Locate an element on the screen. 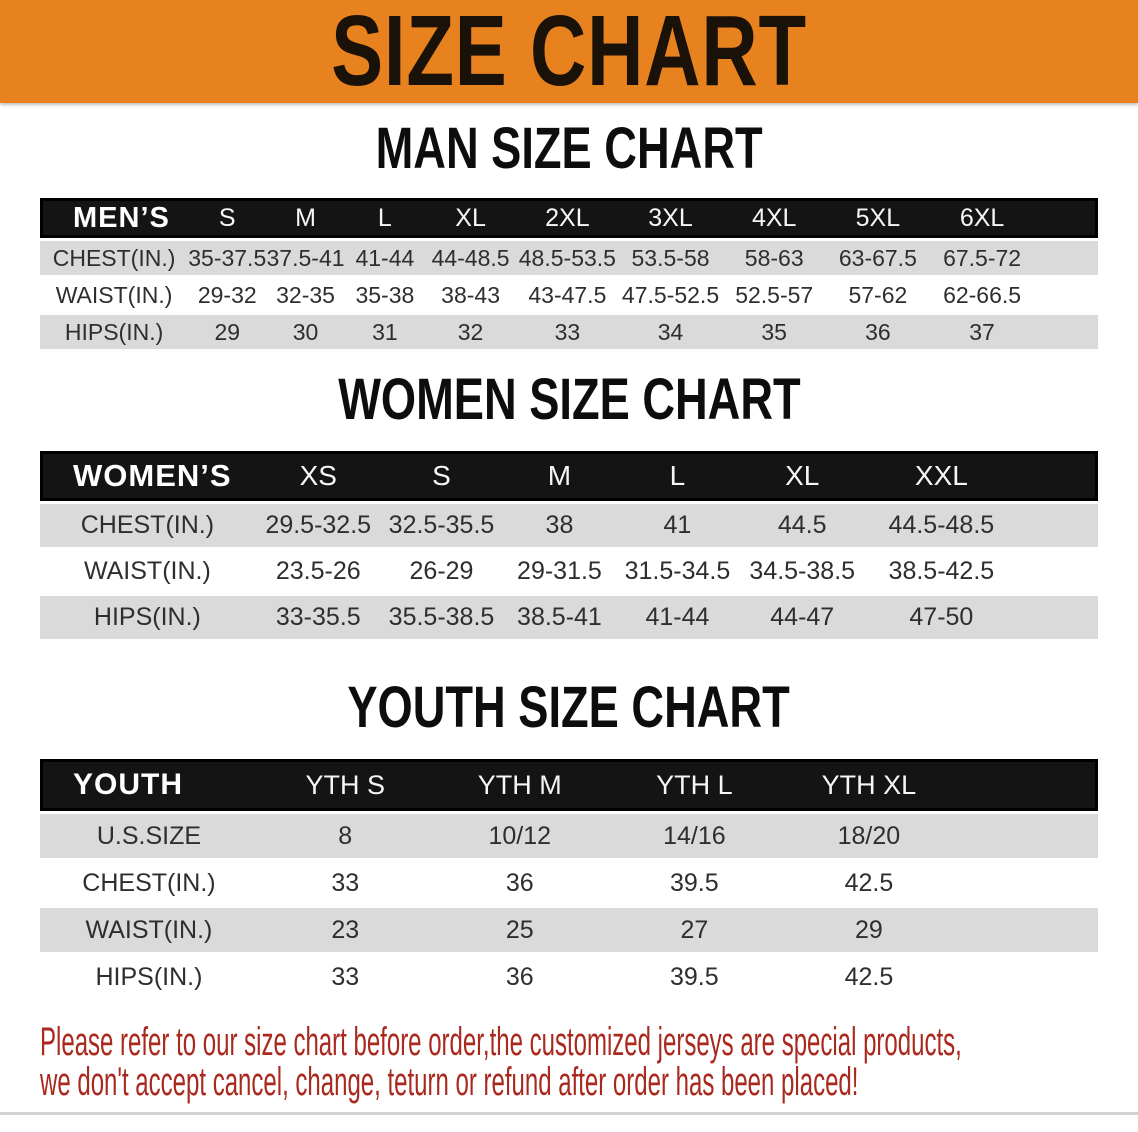  size-column-header: M is located at coordinates (305, 218).